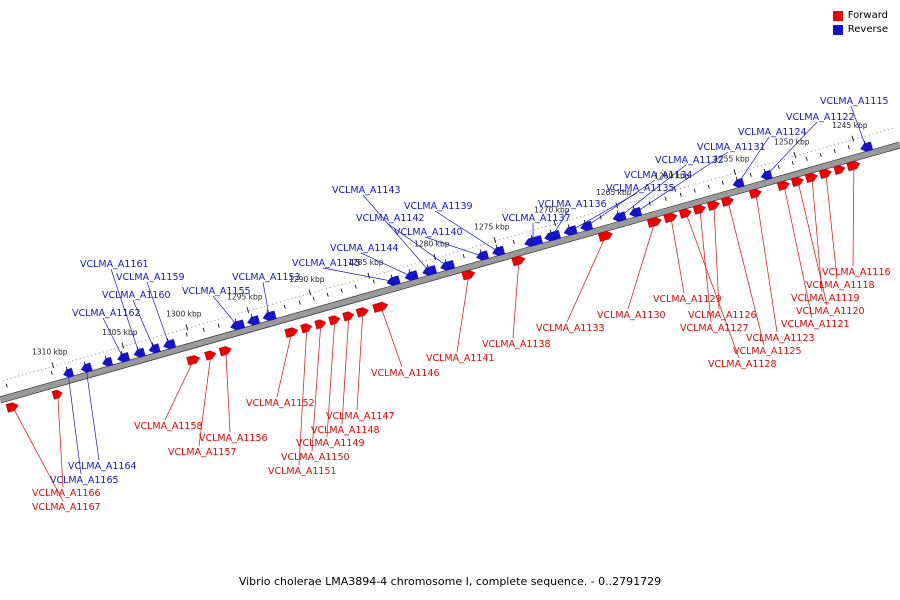 The width and height of the screenshot is (900, 600). I want to click on gene-label: VCLMA_A1151, so click(302, 471).